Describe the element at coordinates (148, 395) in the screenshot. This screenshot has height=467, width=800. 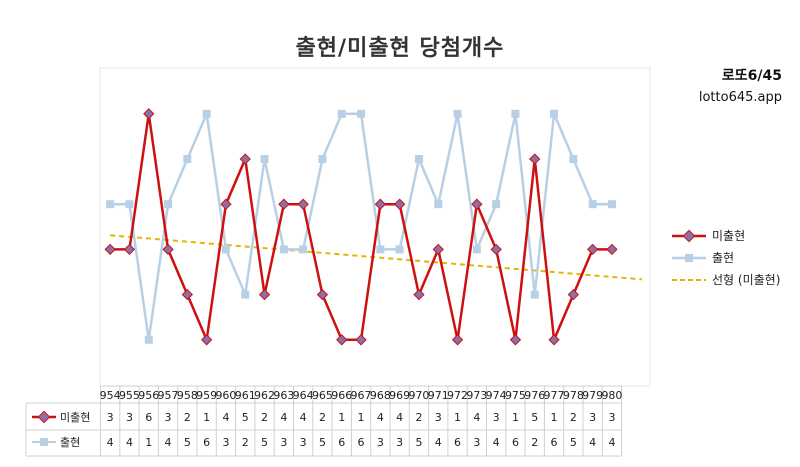
I see `tick-label: 956` at that location.